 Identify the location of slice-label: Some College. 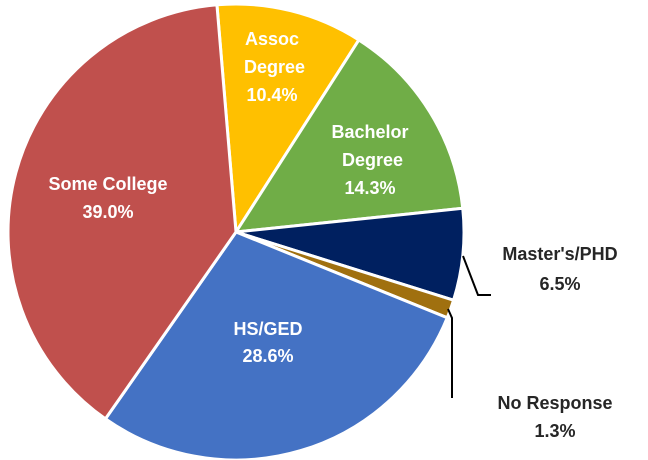
(107, 184).